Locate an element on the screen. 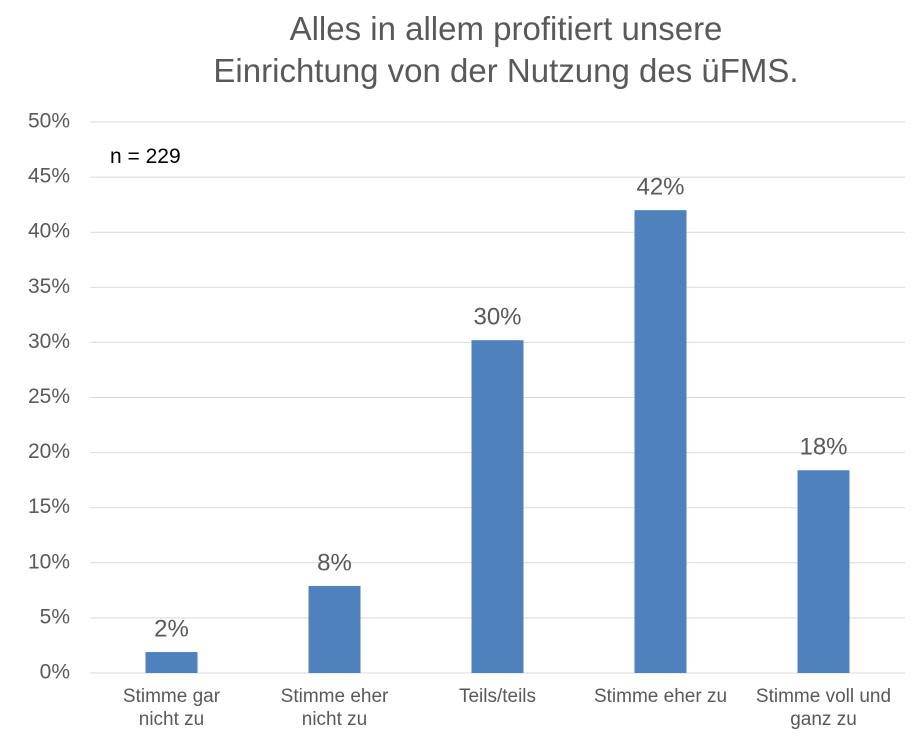 The width and height of the screenshot is (912, 739). annotation: n = 229 is located at coordinates (145, 156).